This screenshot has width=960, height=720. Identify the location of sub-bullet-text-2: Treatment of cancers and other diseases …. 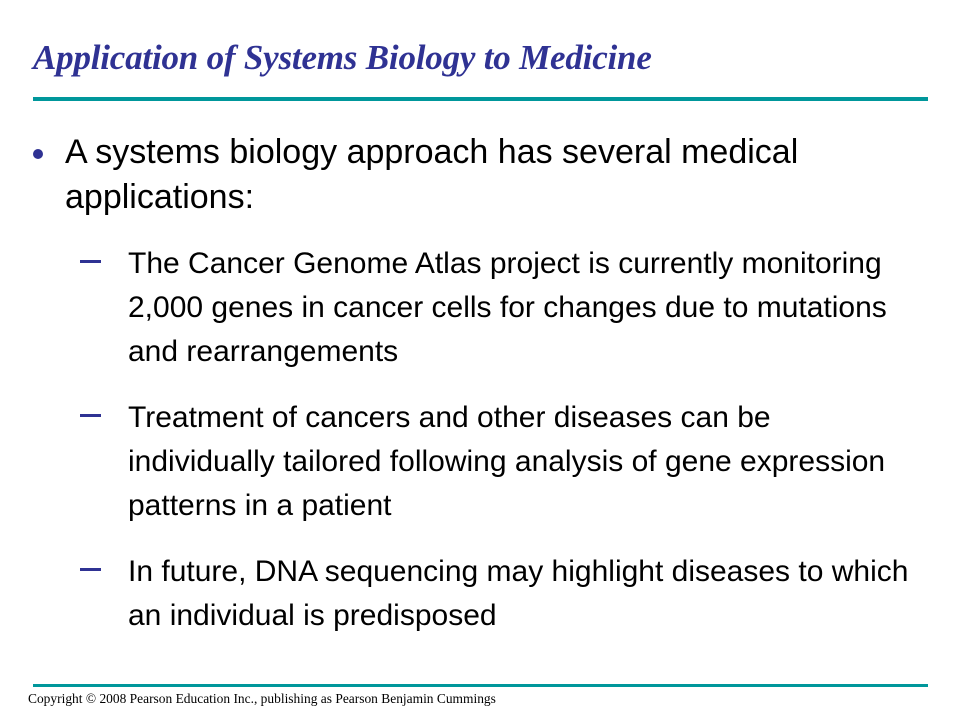
(507, 461).